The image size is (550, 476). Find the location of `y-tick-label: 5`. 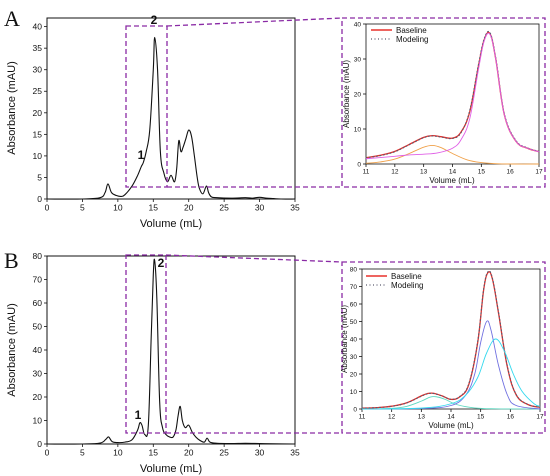

y-tick-label: 5 is located at coordinates (39, 177).